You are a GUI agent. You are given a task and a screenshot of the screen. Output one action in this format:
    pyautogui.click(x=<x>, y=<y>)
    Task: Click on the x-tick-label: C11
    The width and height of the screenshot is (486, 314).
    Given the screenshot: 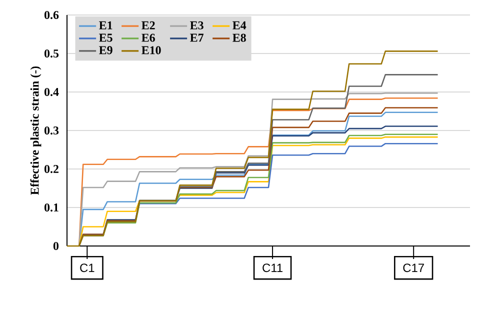 What is the action you would take?
    pyautogui.click(x=272, y=268)
    